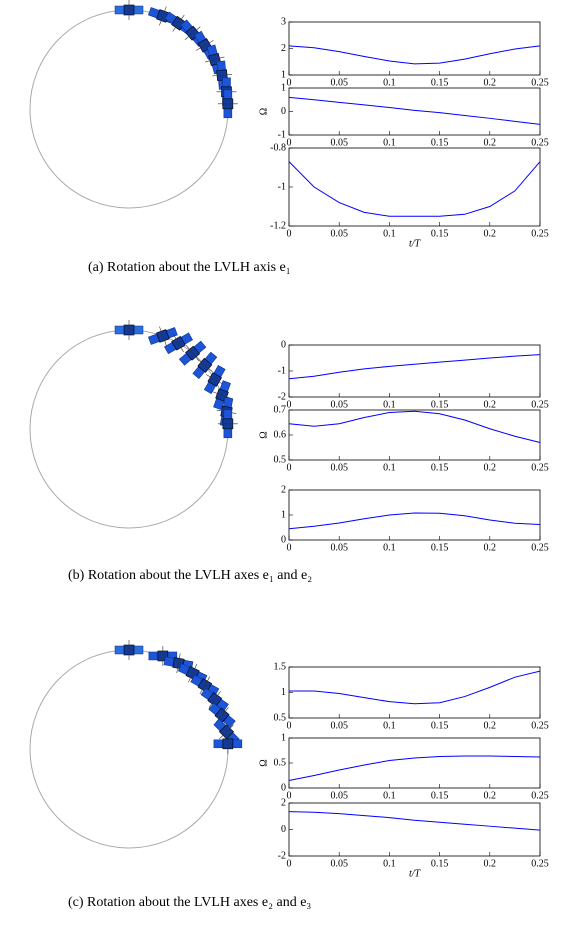  I want to click on x-axis-label: t/T, so click(415, 243).